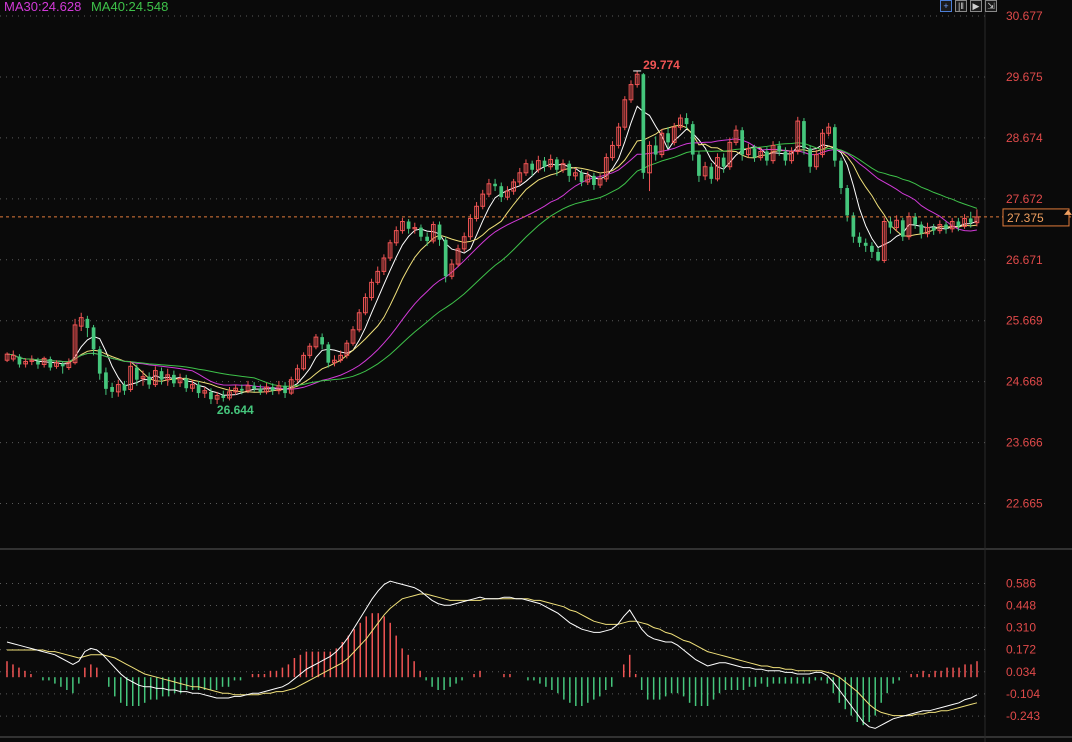 The image size is (1072, 742). I want to click on y-tick-label: 22.665, so click(1024, 504).